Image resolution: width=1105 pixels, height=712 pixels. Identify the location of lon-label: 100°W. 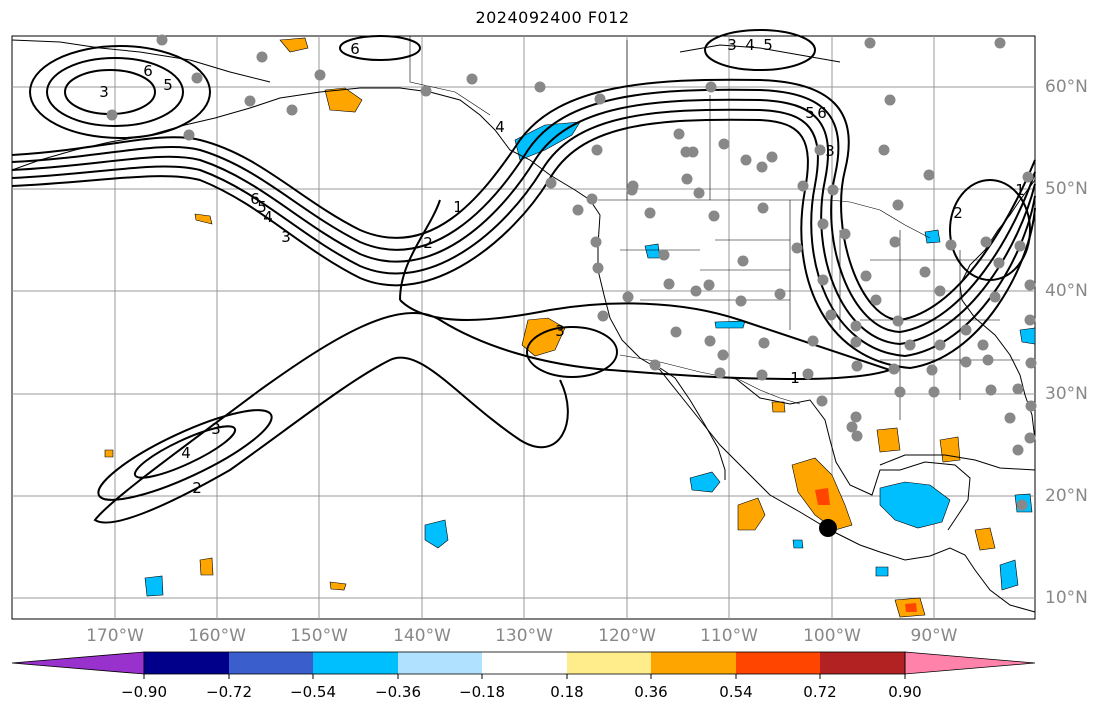
(832, 636).